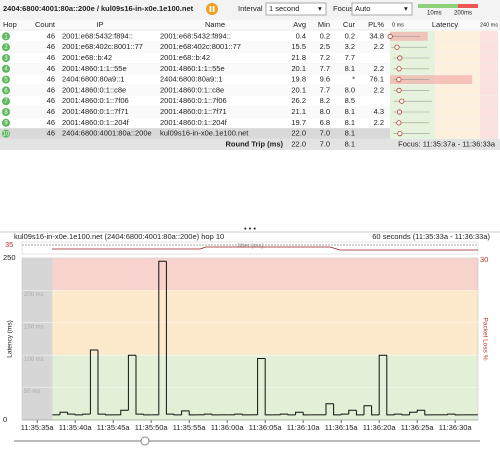 The image size is (500, 457). What do you see at coordinates (145, 441) in the screenshot?
I see `slider-knob` at bounding box center [145, 441].